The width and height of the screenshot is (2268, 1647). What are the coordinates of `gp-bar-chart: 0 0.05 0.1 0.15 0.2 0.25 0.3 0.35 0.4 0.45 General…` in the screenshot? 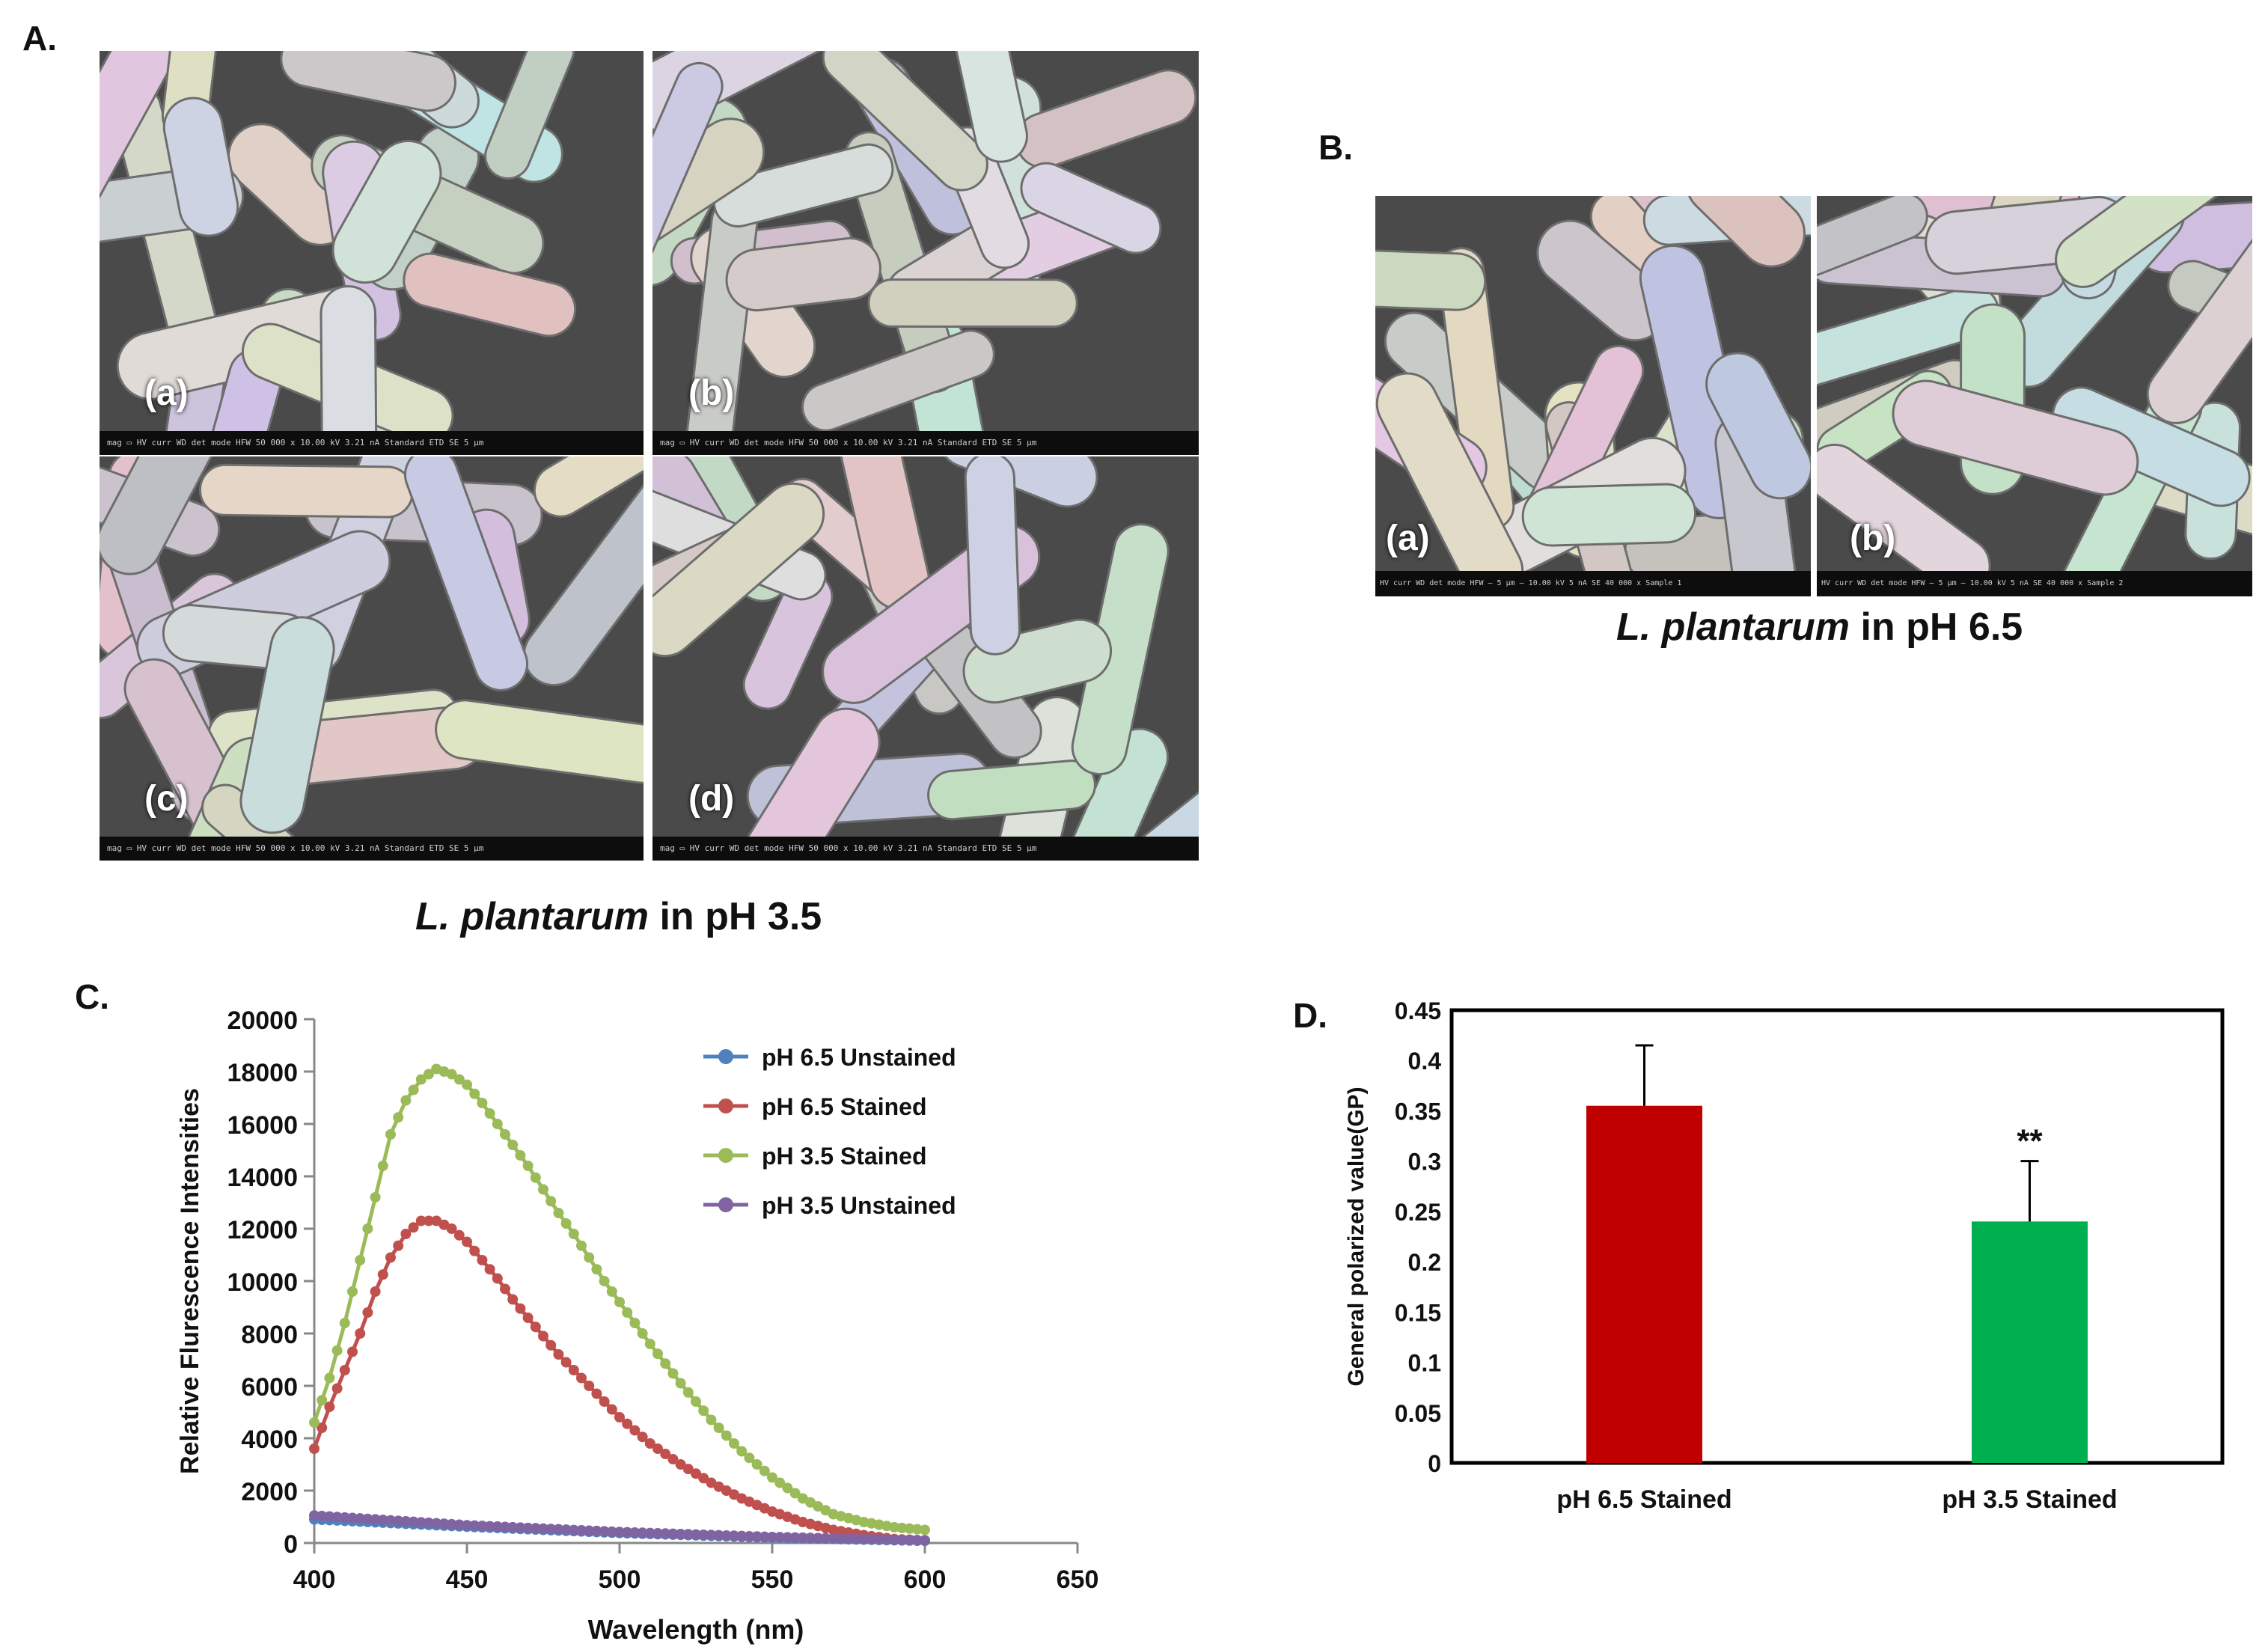 It's located at (1784, 1255).